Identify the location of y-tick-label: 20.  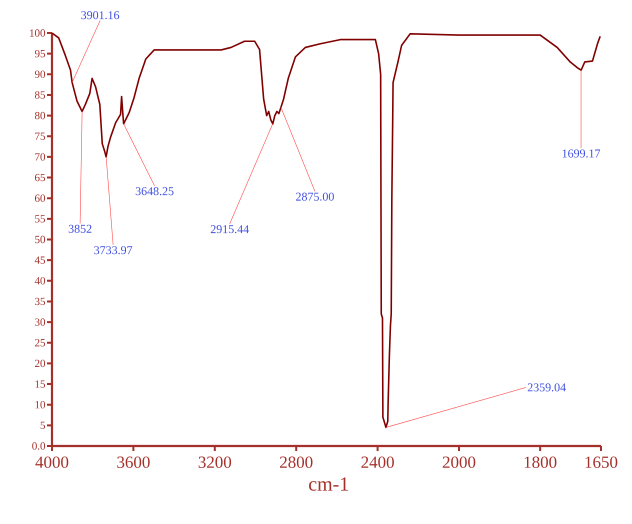
(40, 364).